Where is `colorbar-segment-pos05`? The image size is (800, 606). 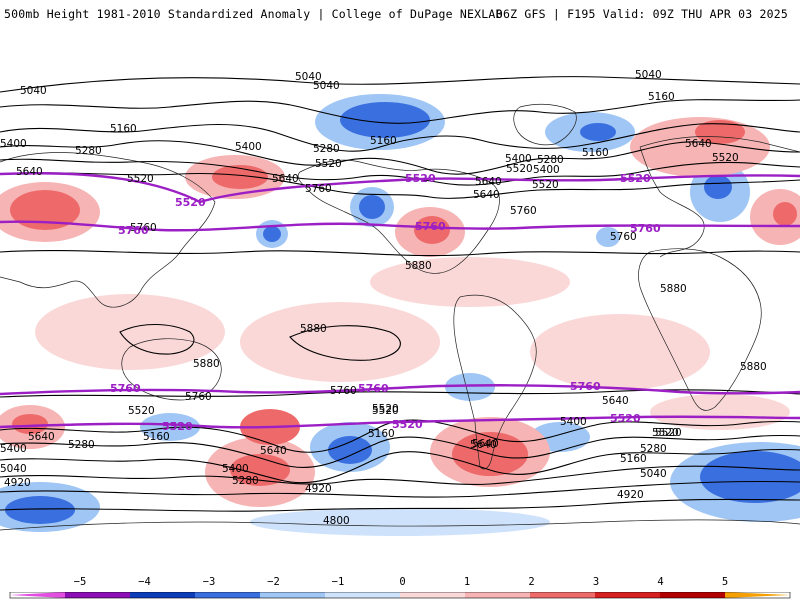
colorbar-segment-pos05 is located at coordinates (432, 595).